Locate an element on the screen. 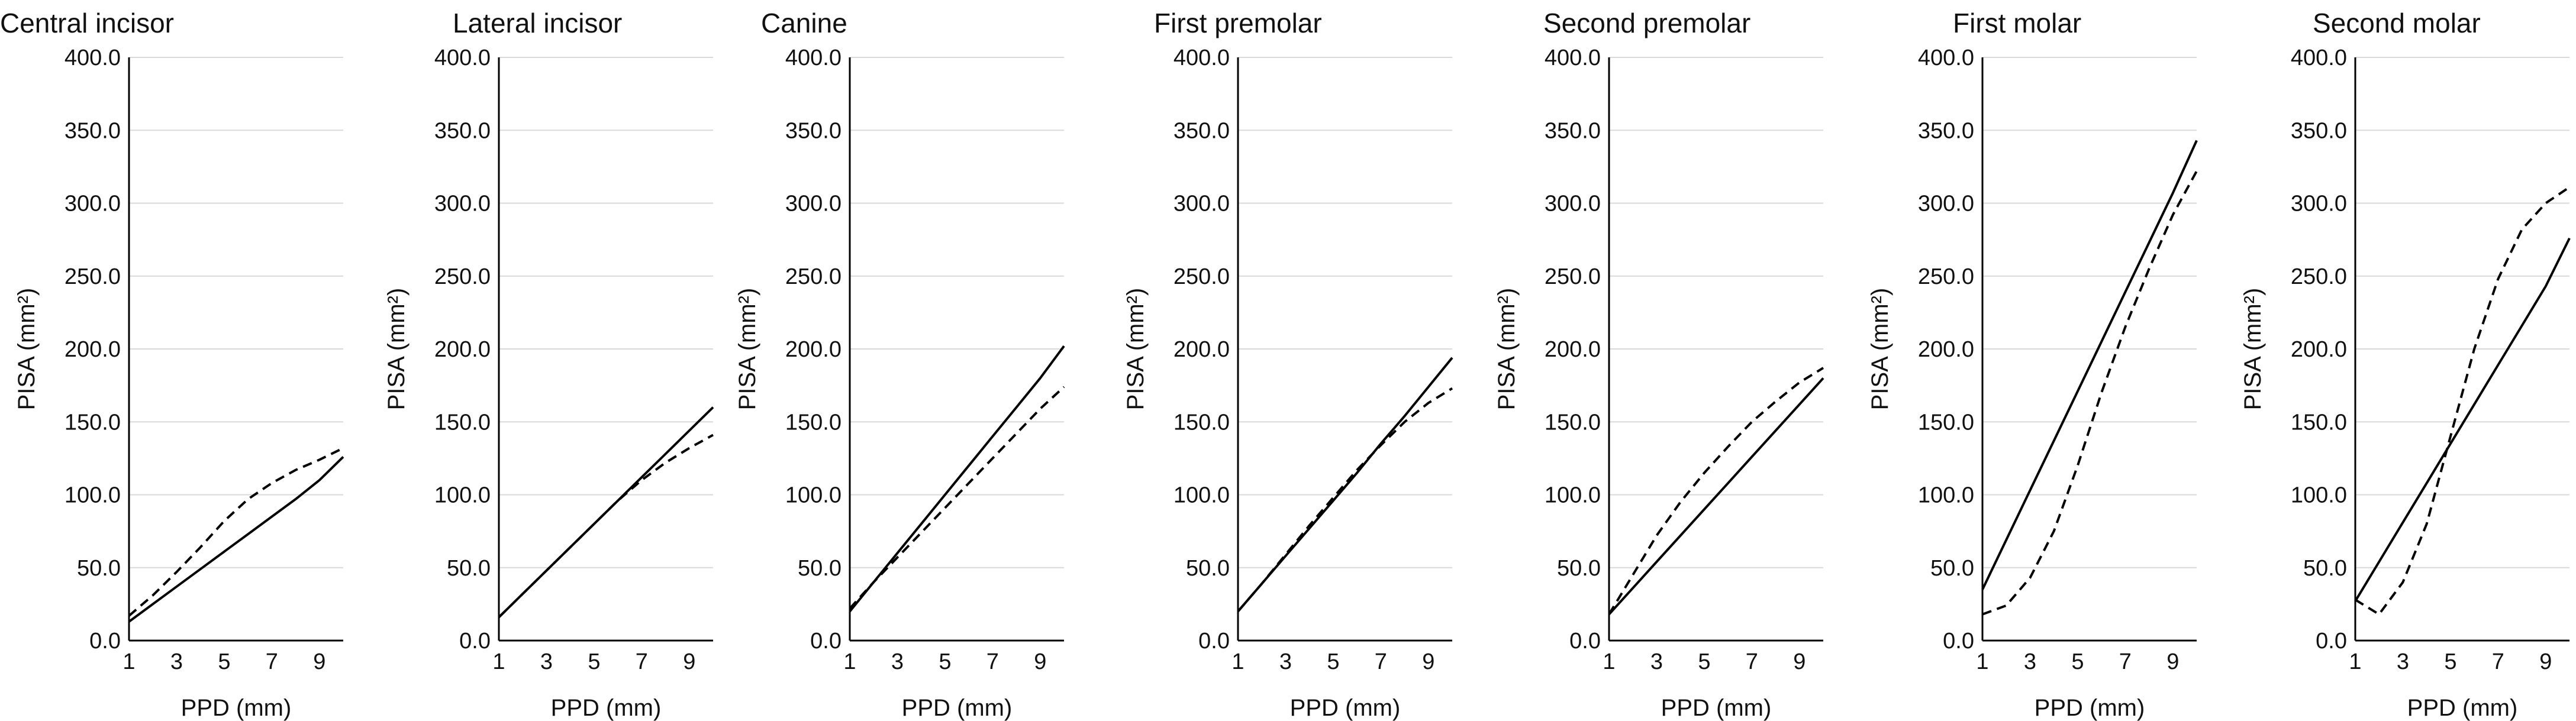 The image size is (2576, 721). panel-title: Second premolar is located at coordinates (1646, 23).